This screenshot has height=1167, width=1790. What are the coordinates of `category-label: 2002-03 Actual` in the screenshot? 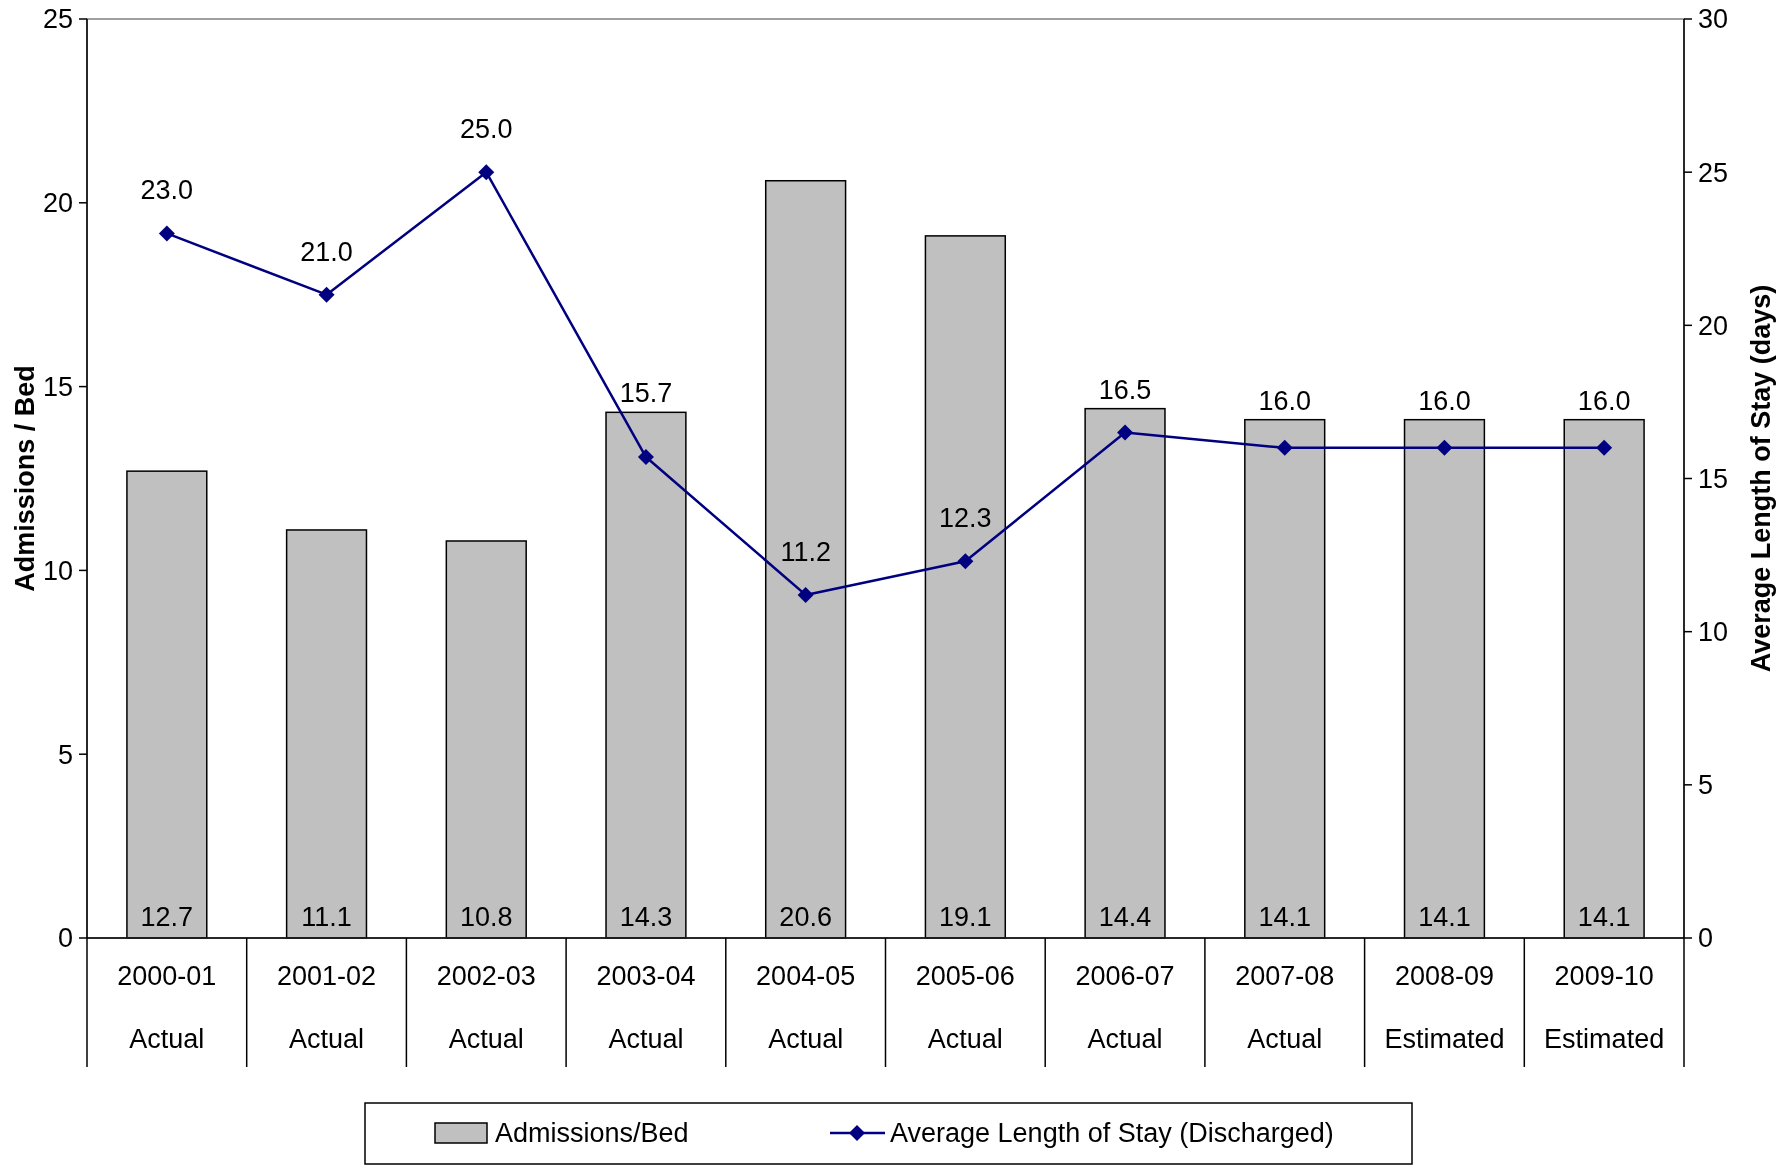 It's located at (486, 1007).